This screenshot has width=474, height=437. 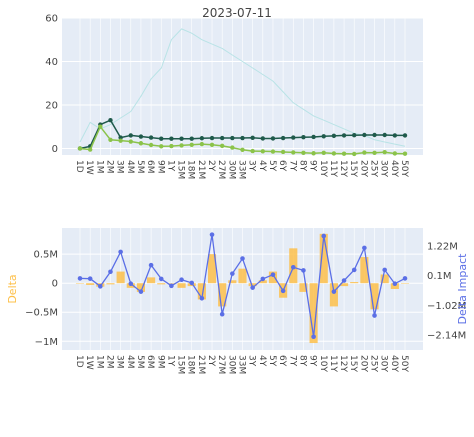 I want to click on x-tick-label: 30M, so click(x=231, y=364).